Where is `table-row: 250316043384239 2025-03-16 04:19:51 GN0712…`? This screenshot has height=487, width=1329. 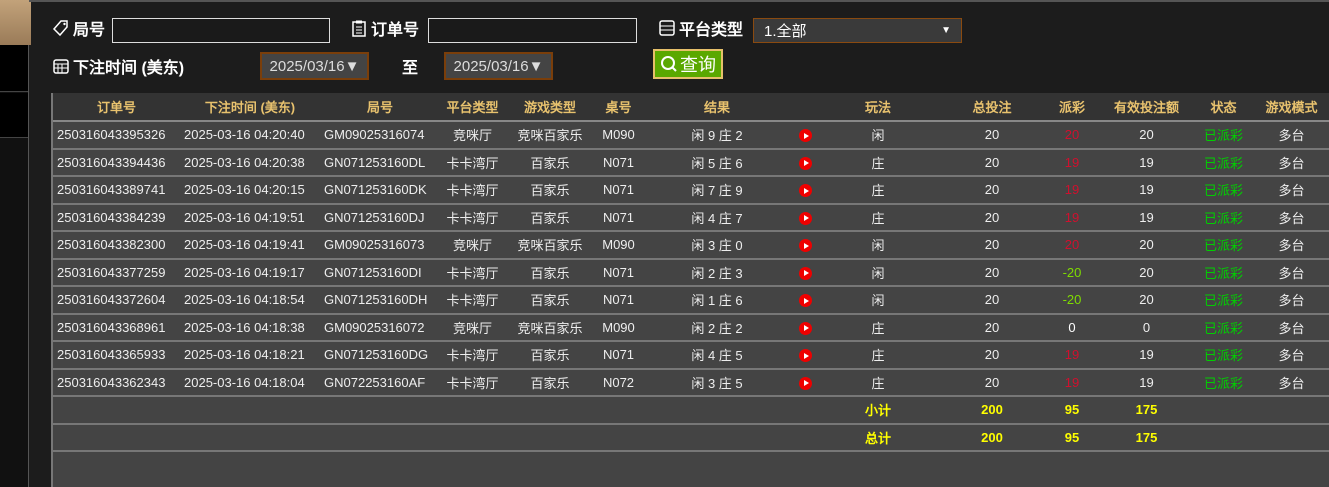
table-row: 250316043384239 2025-03-16 04:19:51 GN0712… is located at coordinates (691, 217).